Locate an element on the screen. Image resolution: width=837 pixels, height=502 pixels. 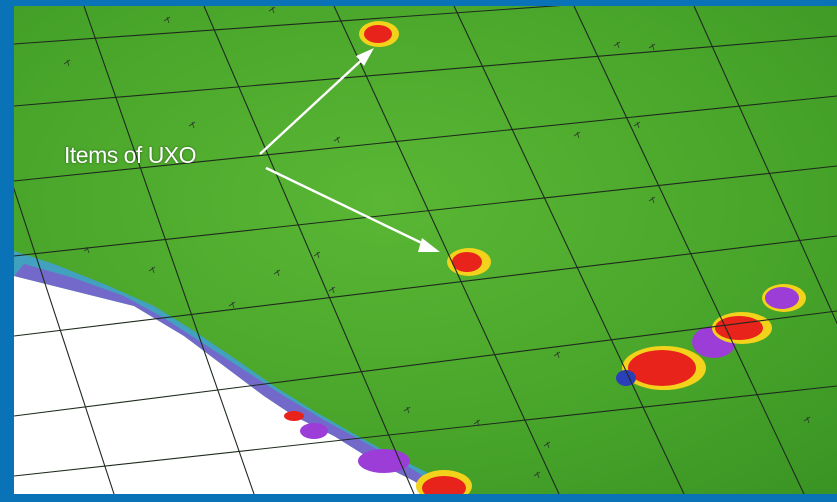
anomaly-middle is located at coordinates (469, 262).